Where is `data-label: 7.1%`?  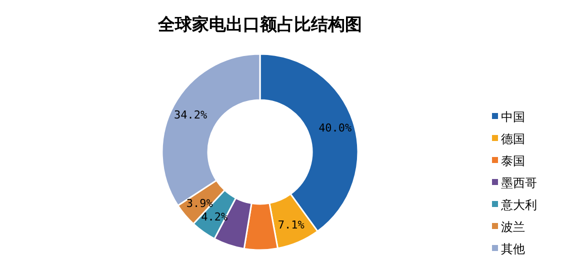 data-label: 7.1% is located at coordinates (291, 225).